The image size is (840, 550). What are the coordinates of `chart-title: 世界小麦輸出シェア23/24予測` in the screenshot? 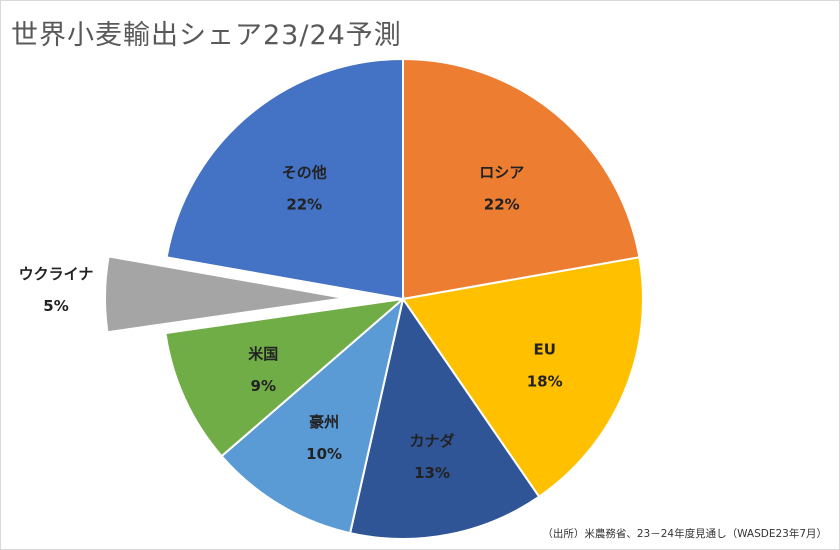 It's located at (206, 35).